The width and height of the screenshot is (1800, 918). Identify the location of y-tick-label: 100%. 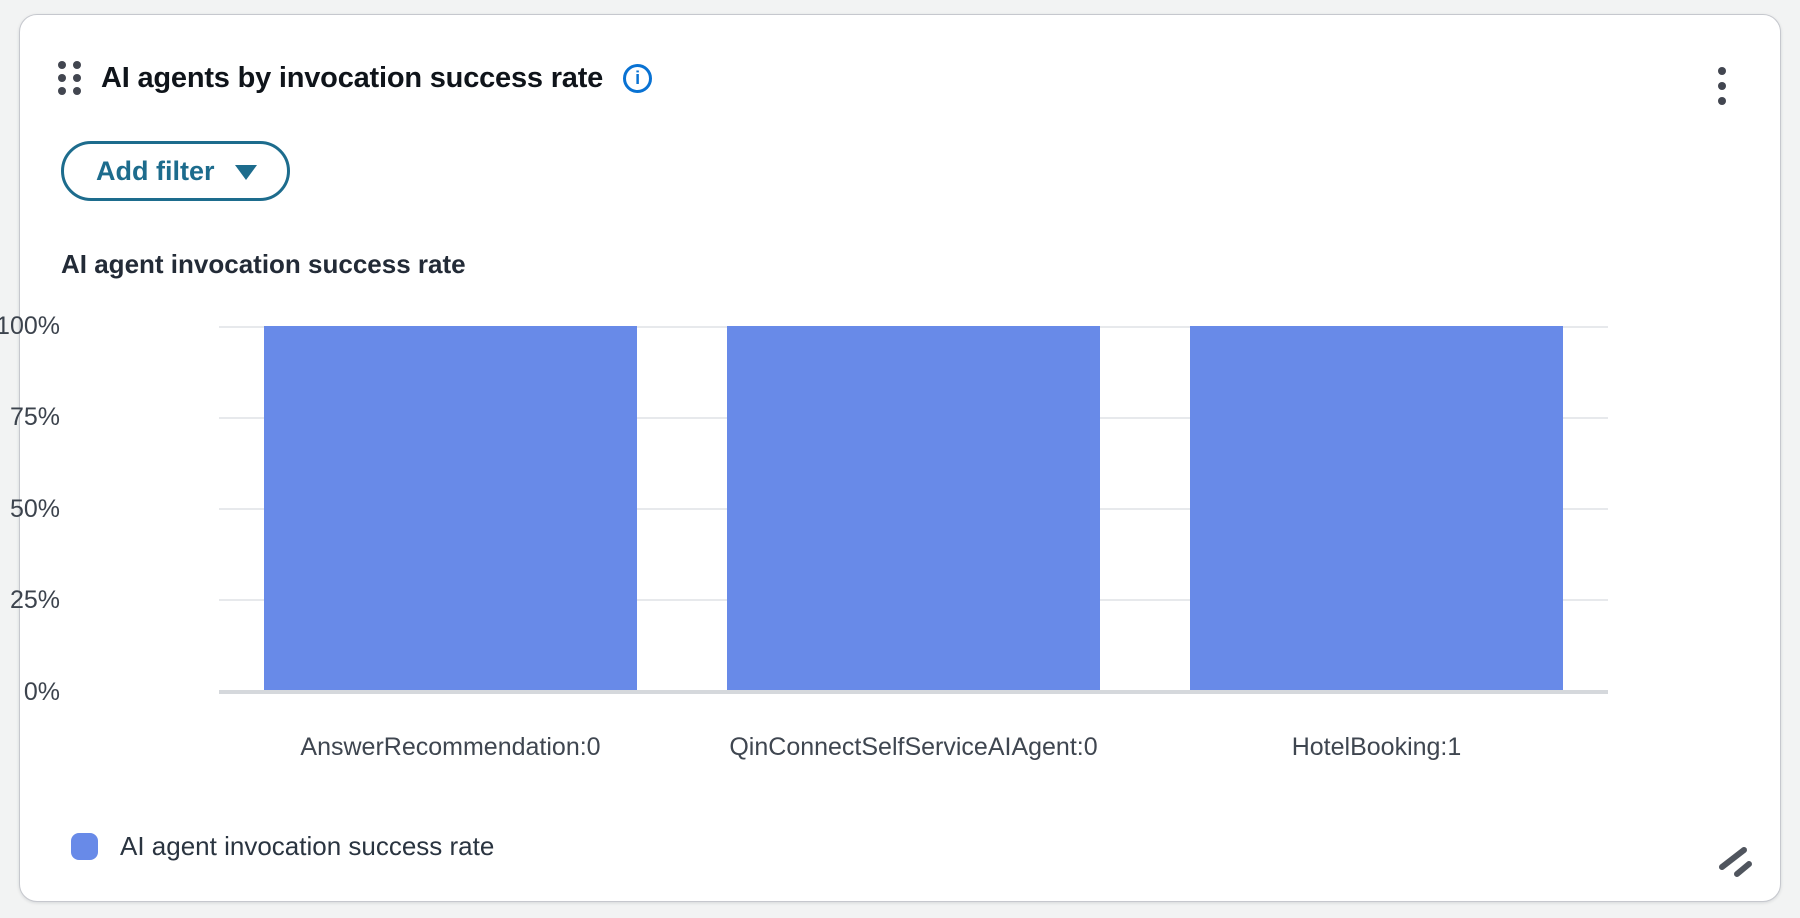
(30, 326).